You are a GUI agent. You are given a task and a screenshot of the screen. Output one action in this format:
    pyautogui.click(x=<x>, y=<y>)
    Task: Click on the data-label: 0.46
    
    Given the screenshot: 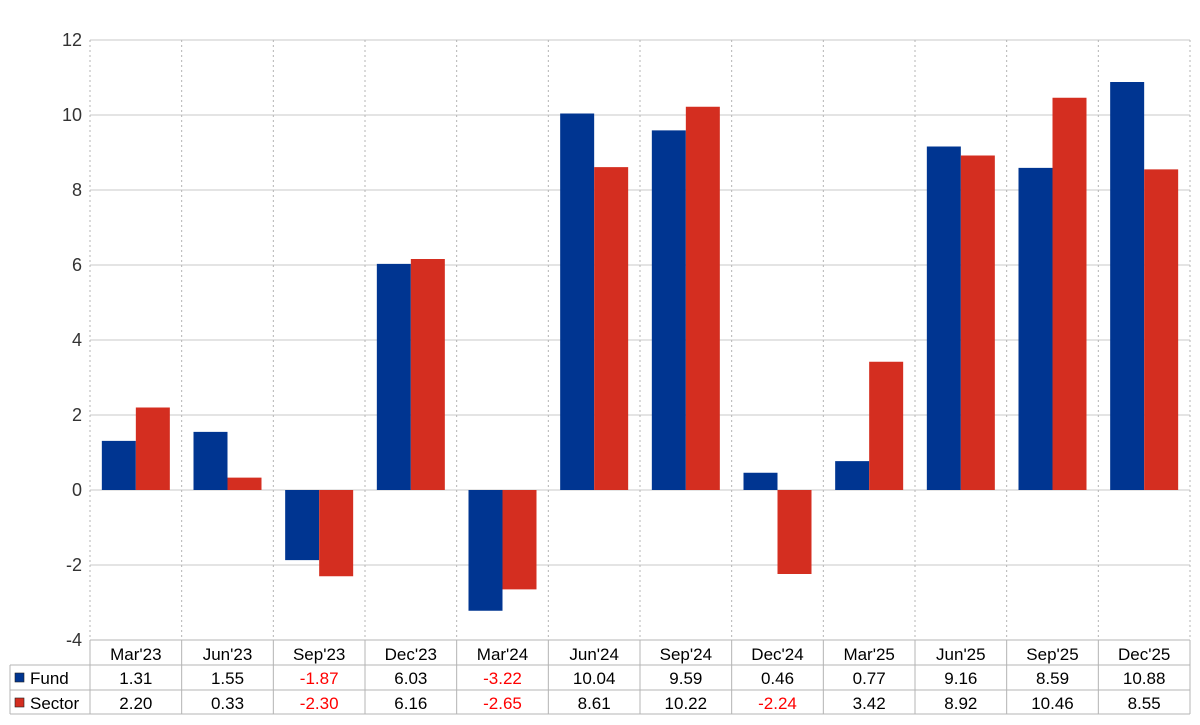 What is the action you would take?
    pyautogui.click(x=777, y=678)
    